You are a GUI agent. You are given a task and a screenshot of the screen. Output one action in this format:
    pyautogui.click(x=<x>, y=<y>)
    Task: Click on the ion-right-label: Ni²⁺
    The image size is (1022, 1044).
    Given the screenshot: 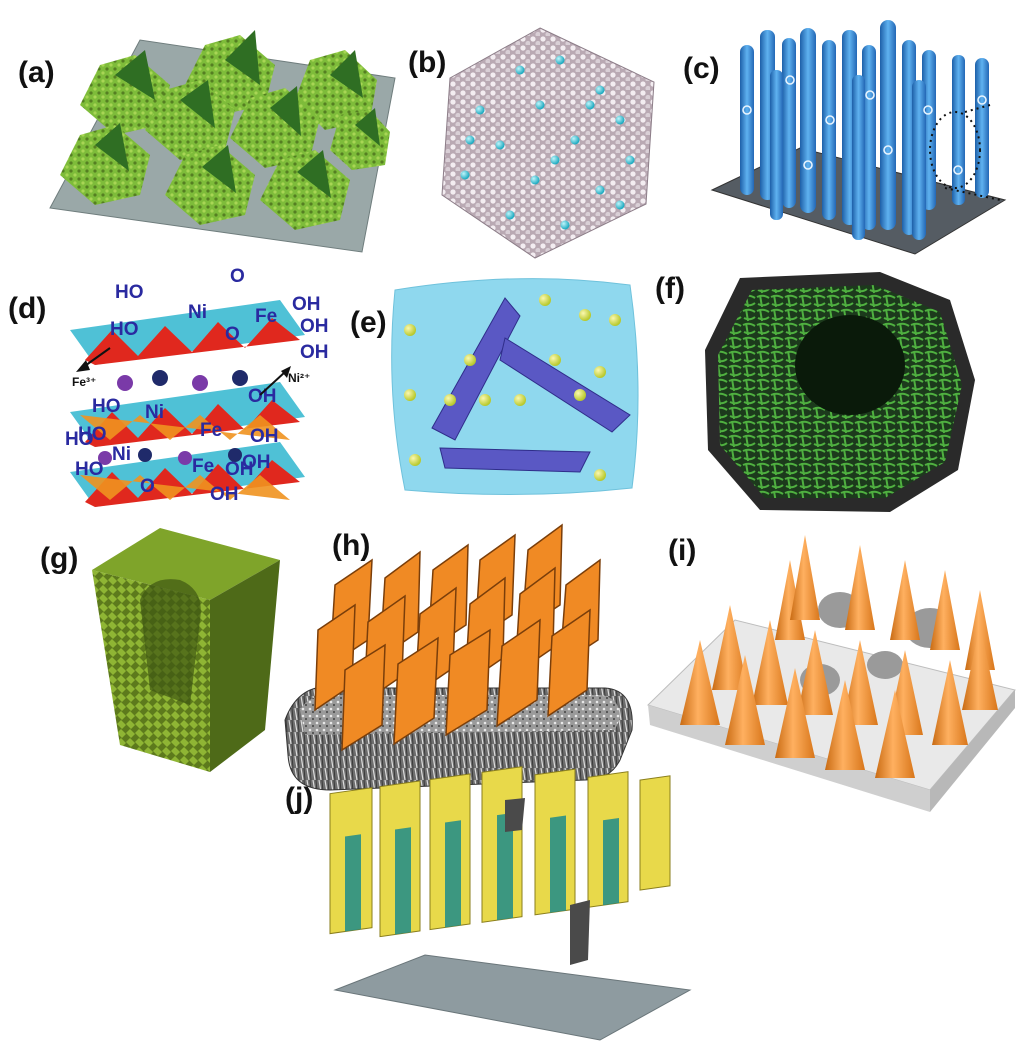 What is the action you would take?
    pyautogui.click(x=299, y=378)
    